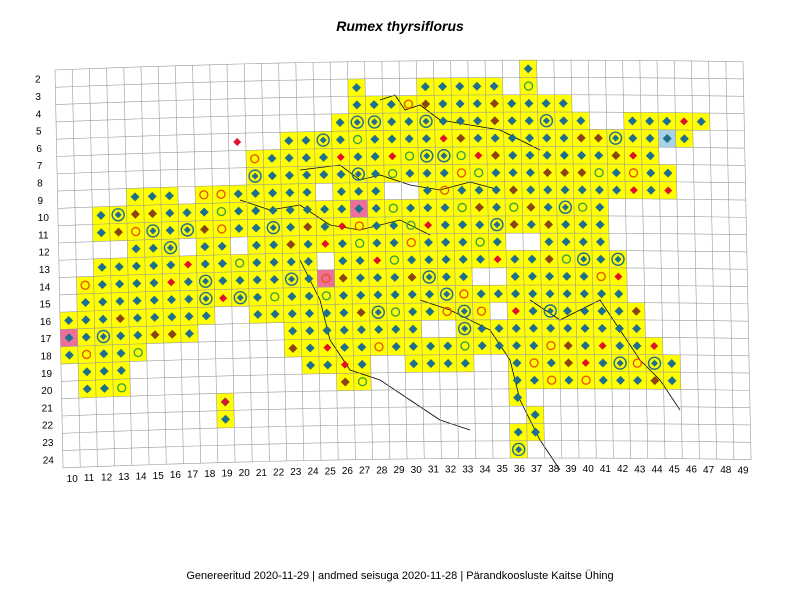 This screenshot has width=800, height=600. I want to click on column-label: 38, so click(554, 469).